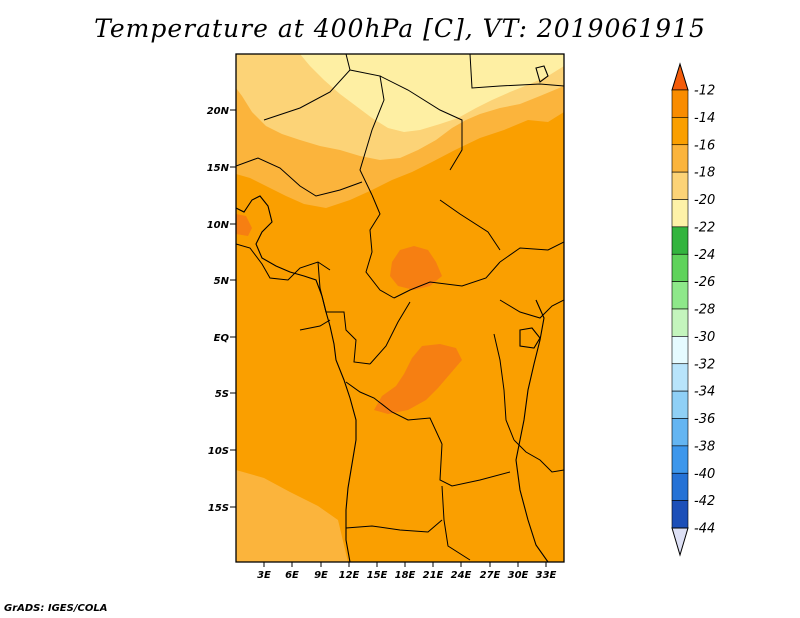  What do you see at coordinates (222, 281) in the screenshot?
I see `lat-label-5n: 5N` at bounding box center [222, 281].